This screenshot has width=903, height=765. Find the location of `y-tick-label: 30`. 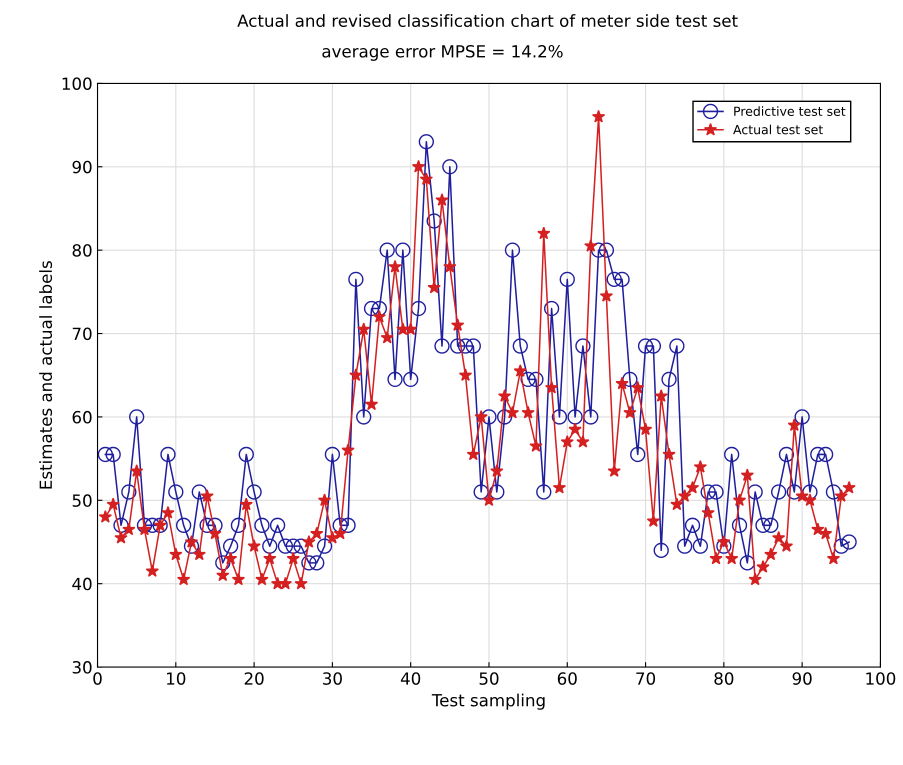

y-tick-label: 30 is located at coordinates (82, 667).